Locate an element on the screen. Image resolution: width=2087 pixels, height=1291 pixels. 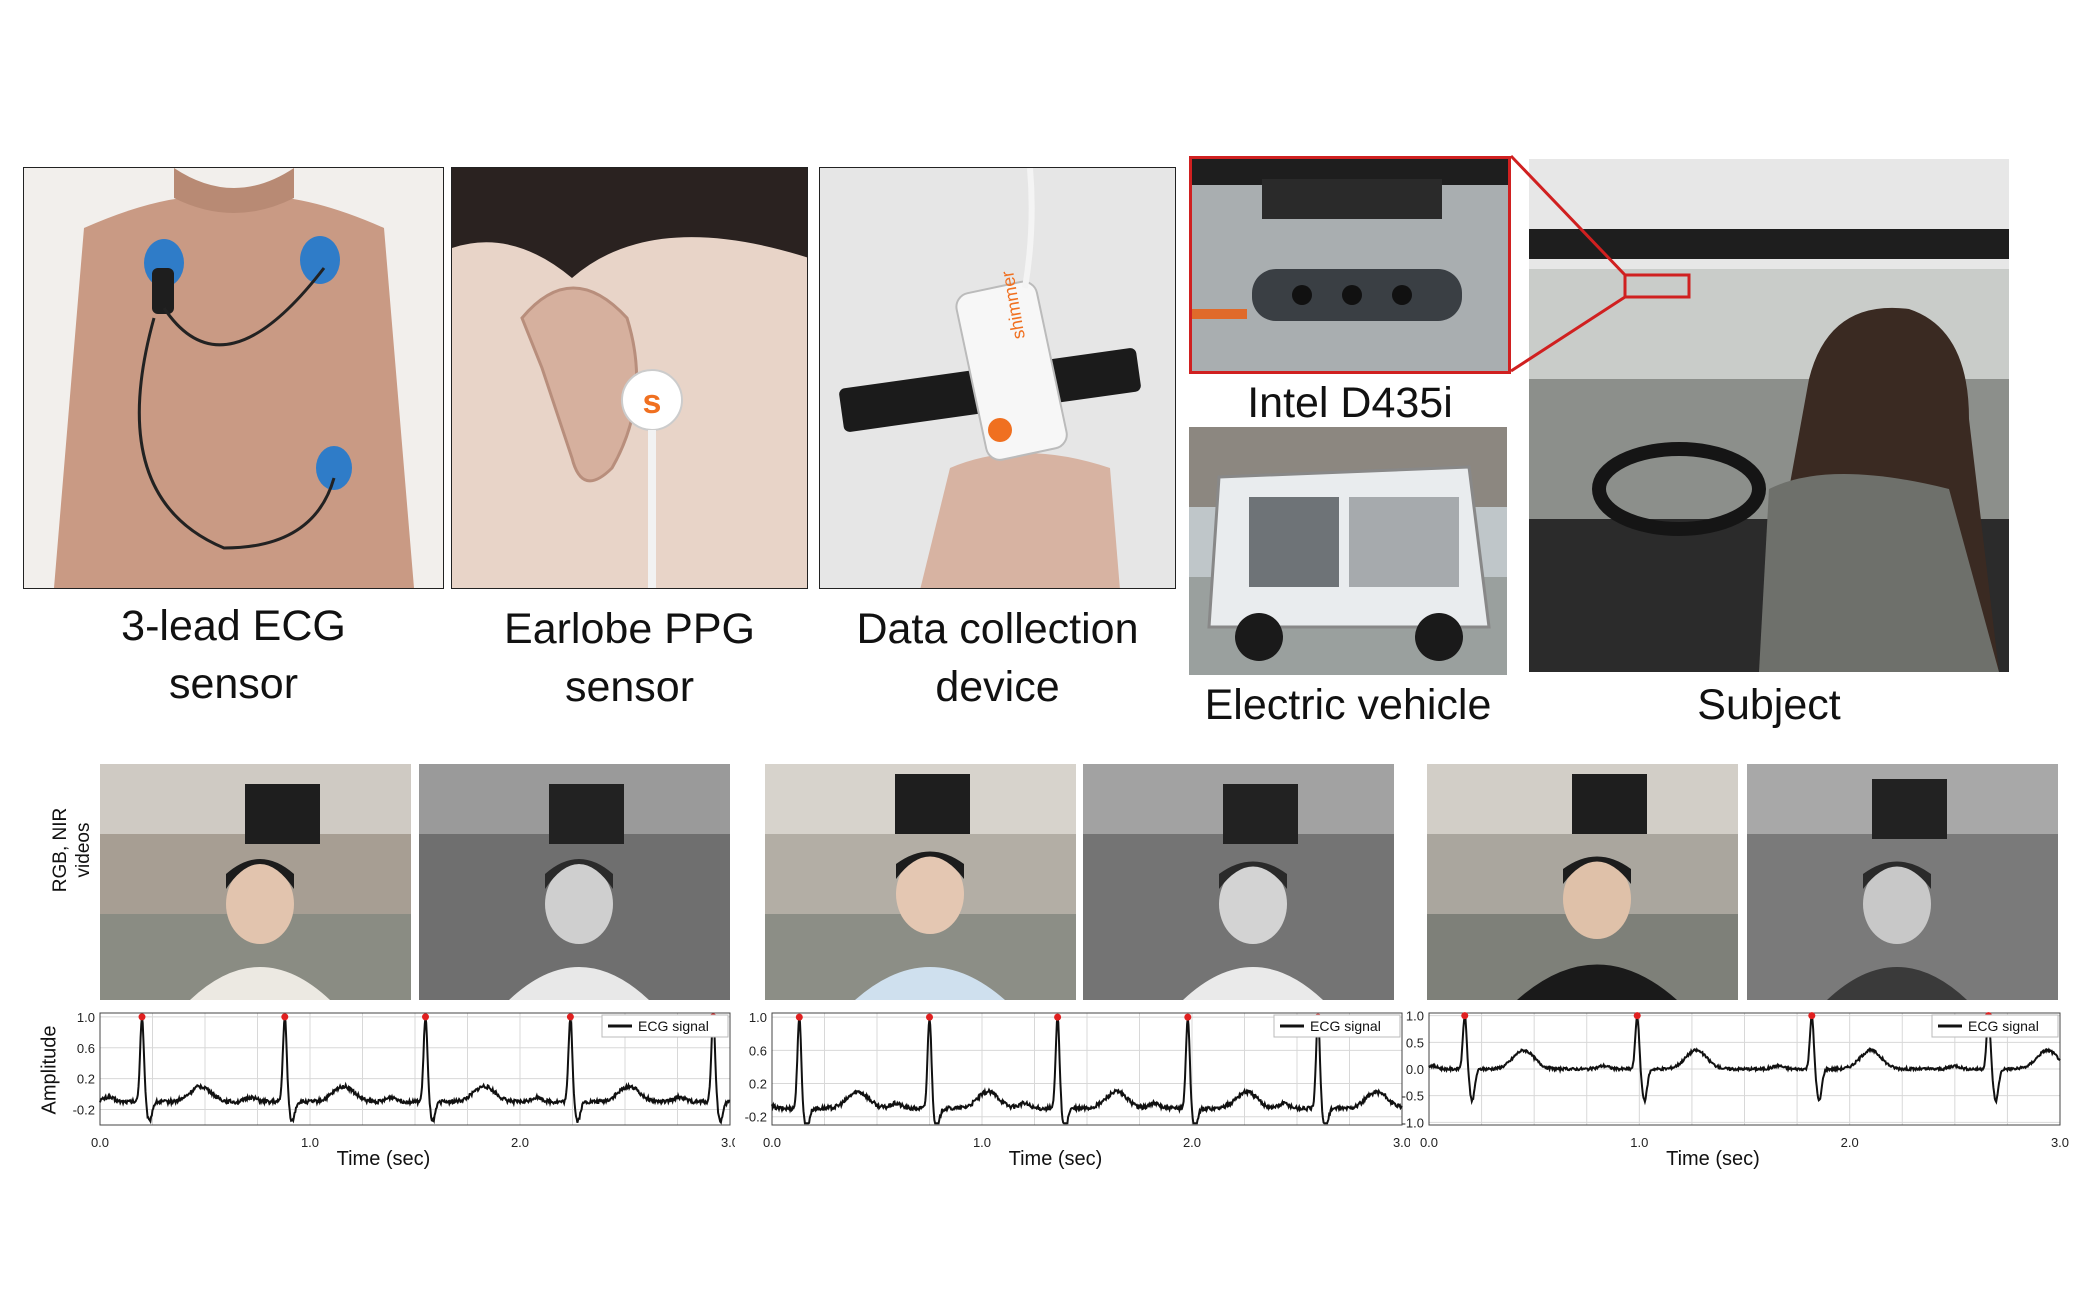
videos-label-line2: videos is located at coordinates (83, 850).